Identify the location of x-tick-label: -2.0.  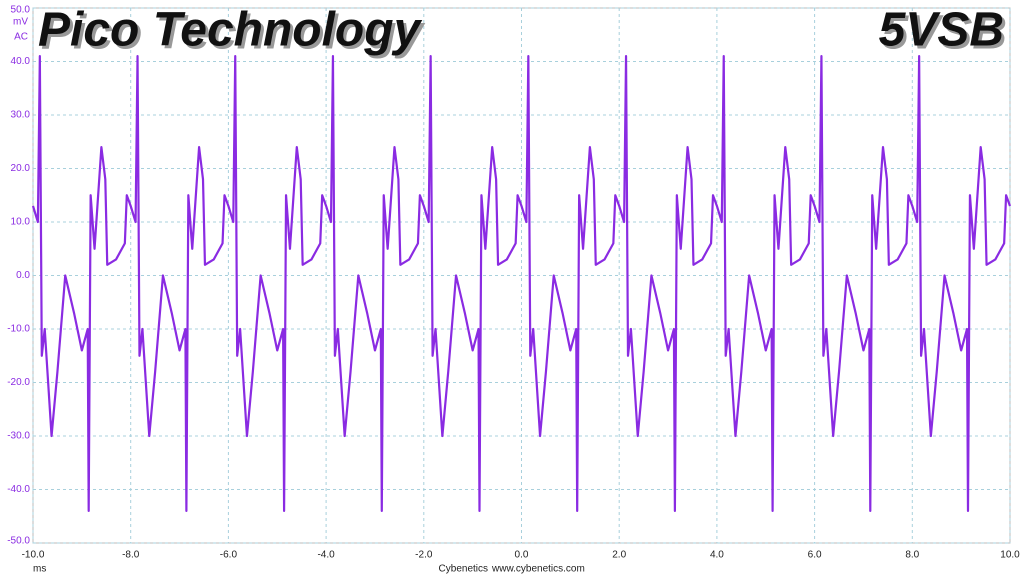
(424, 555).